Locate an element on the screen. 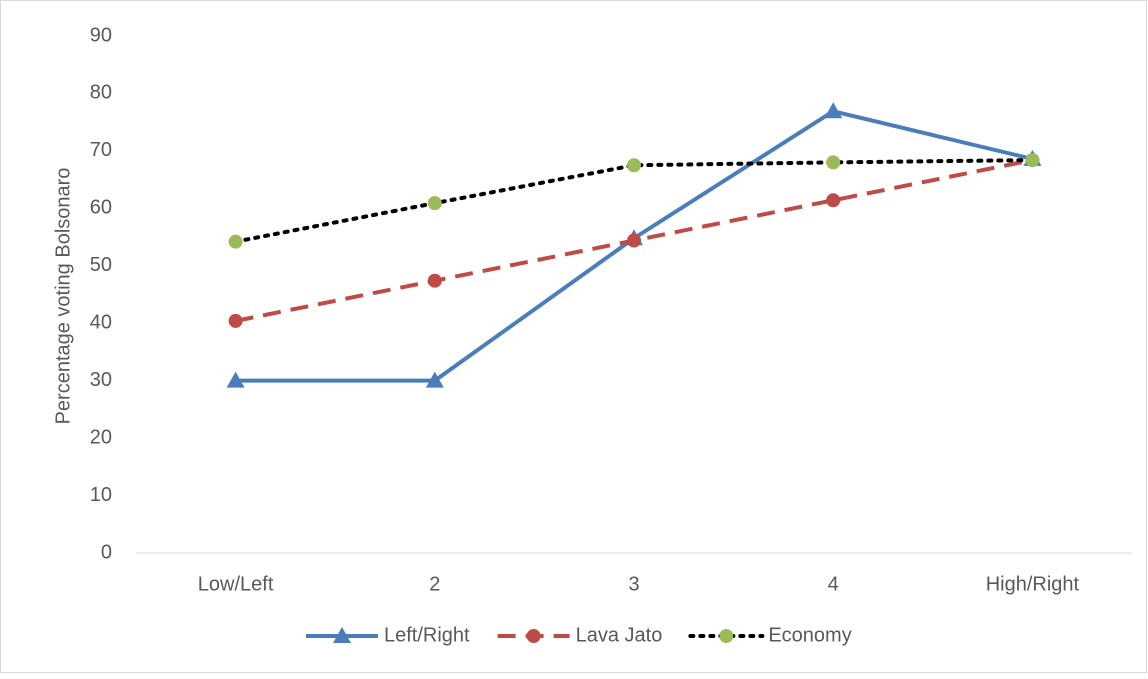  y-tick-label: 90 is located at coordinates (101, 35).